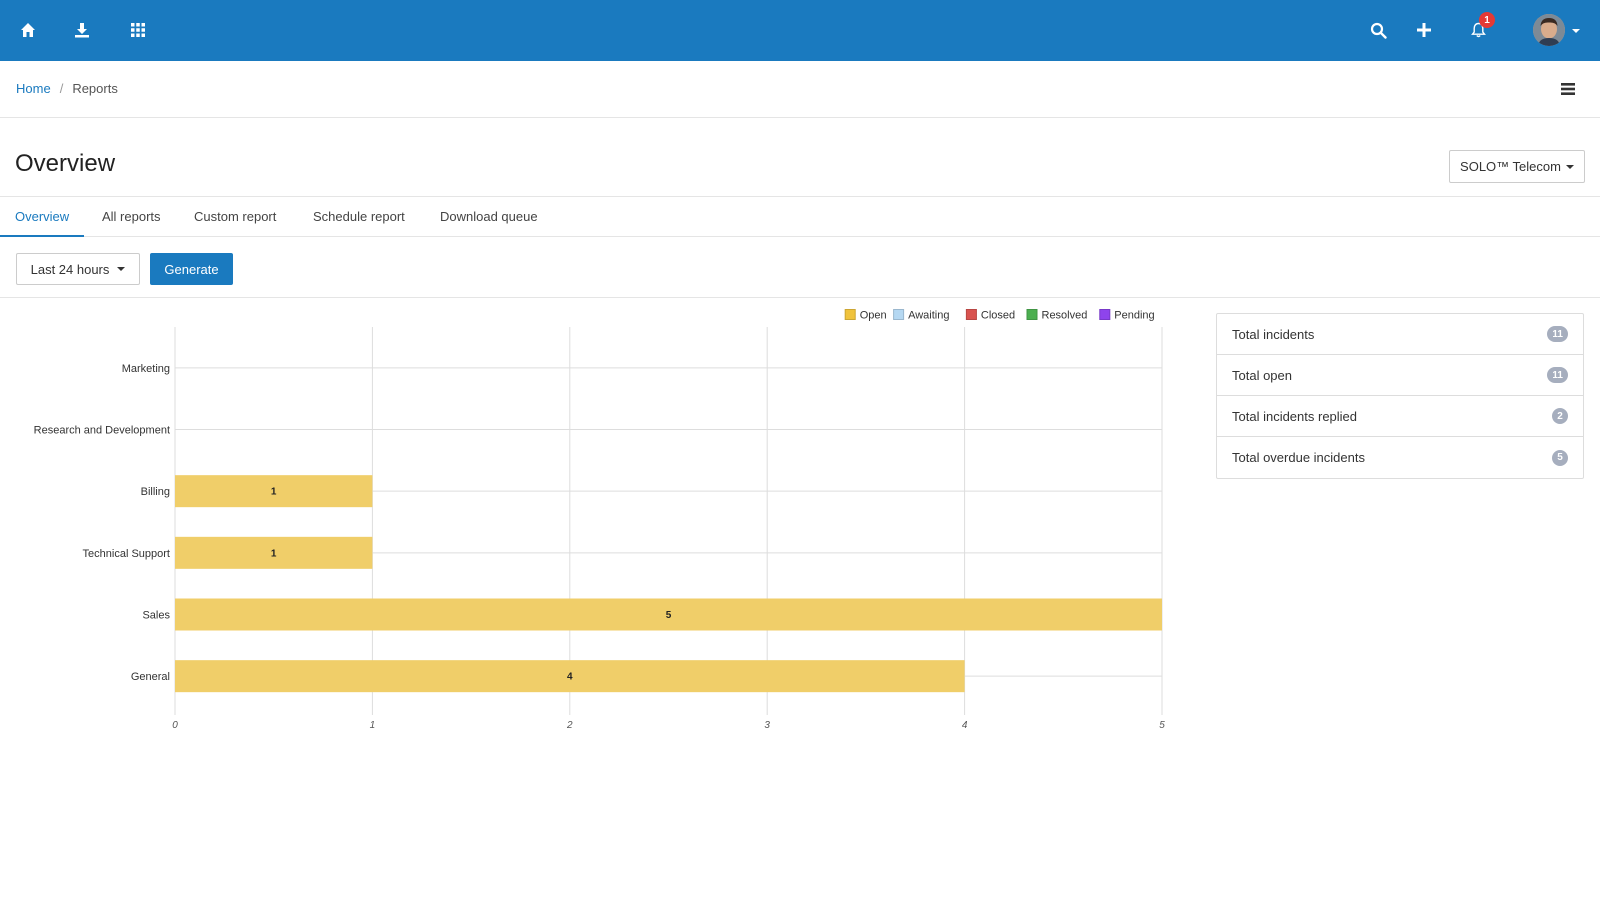  What do you see at coordinates (873, 316) in the screenshot?
I see `legend-label-open: Open` at bounding box center [873, 316].